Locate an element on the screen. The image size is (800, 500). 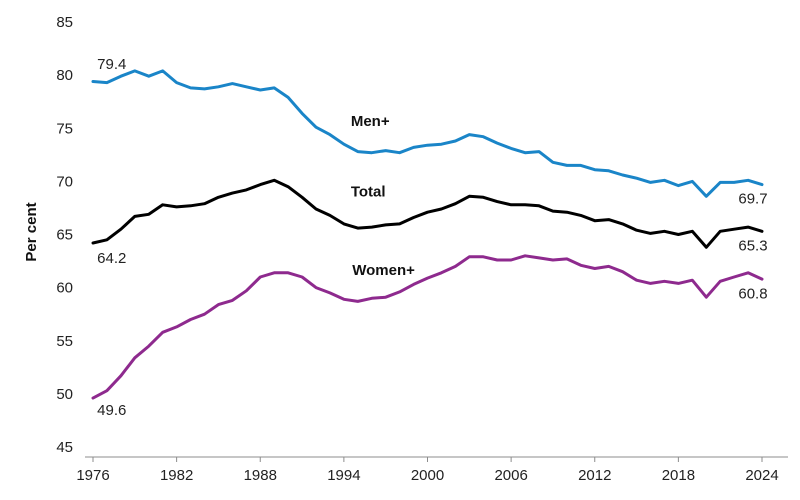
y-axis-title: Per cent is located at coordinates (31, 231).